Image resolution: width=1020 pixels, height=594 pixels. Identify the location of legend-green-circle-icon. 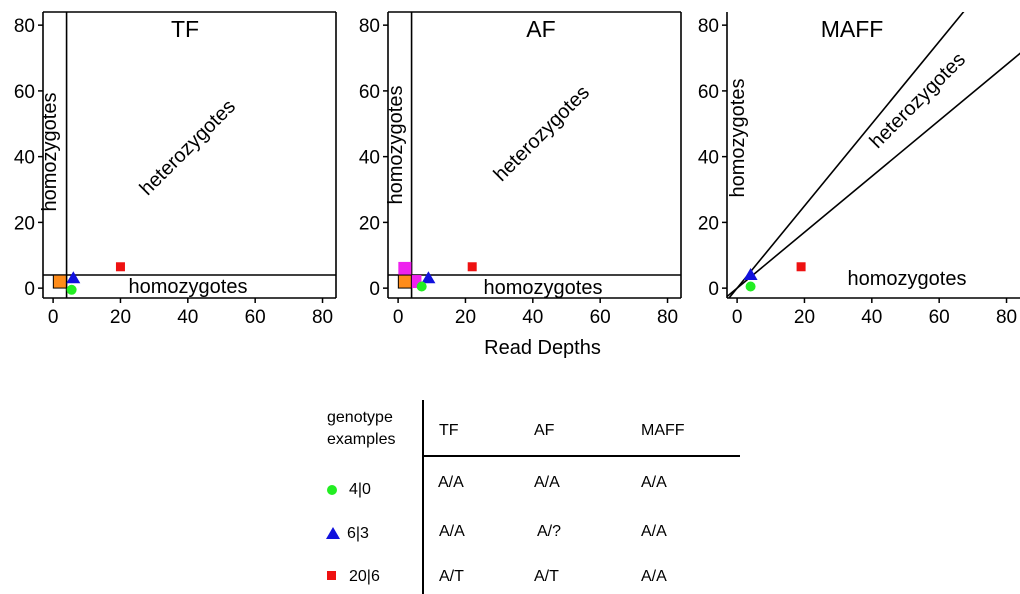
(332, 490).